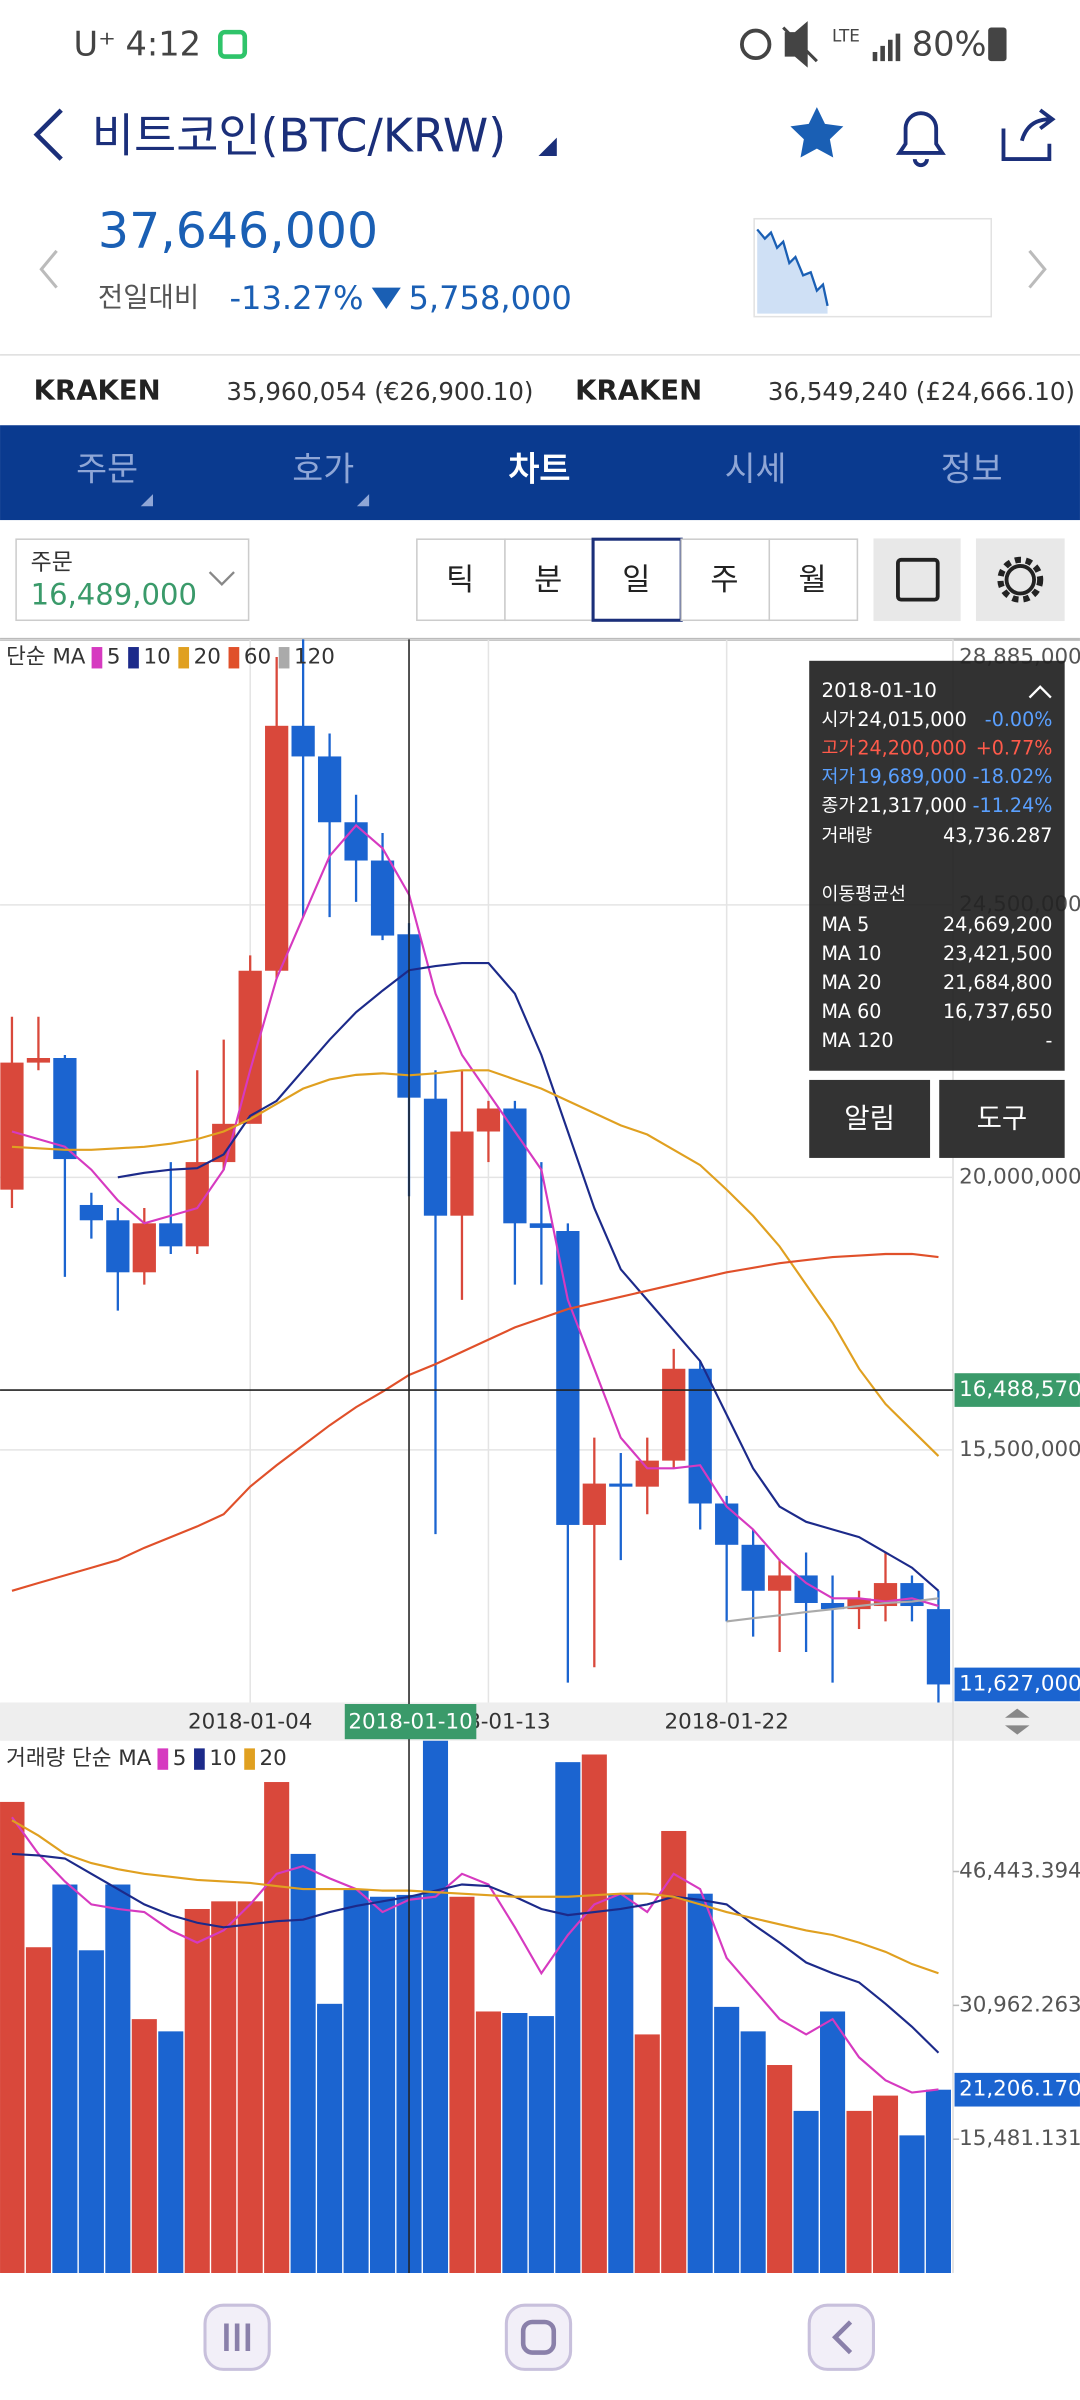 Image resolution: width=1080 pixels, height=2400 pixels. I want to click on panel-value: 16,737,650, so click(997, 1011).